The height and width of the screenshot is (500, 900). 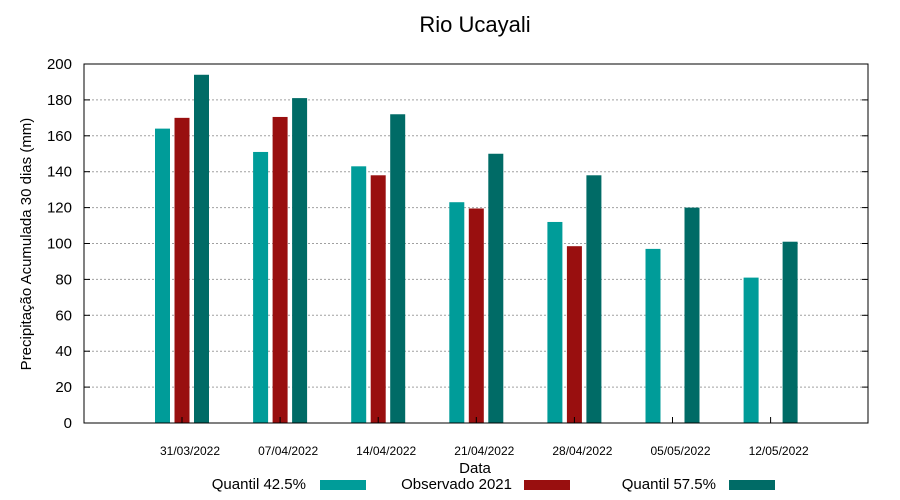 I want to click on x-axis-label: Data, so click(x=475, y=468).